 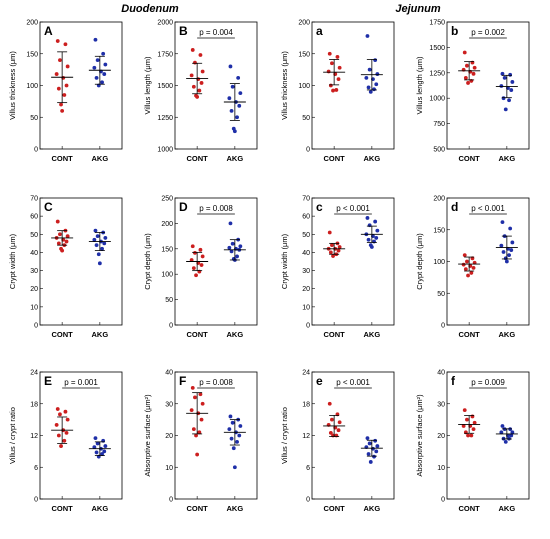 I want to click on panel-label: B, so click(x=183, y=31).